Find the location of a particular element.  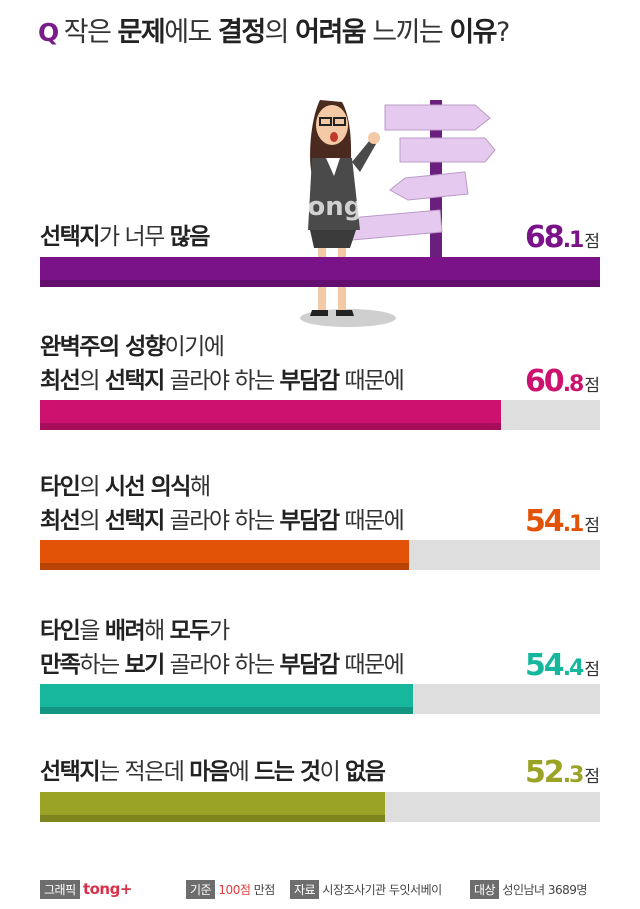

bar-value-label: 68.1 점 is located at coordinates (562, 237).